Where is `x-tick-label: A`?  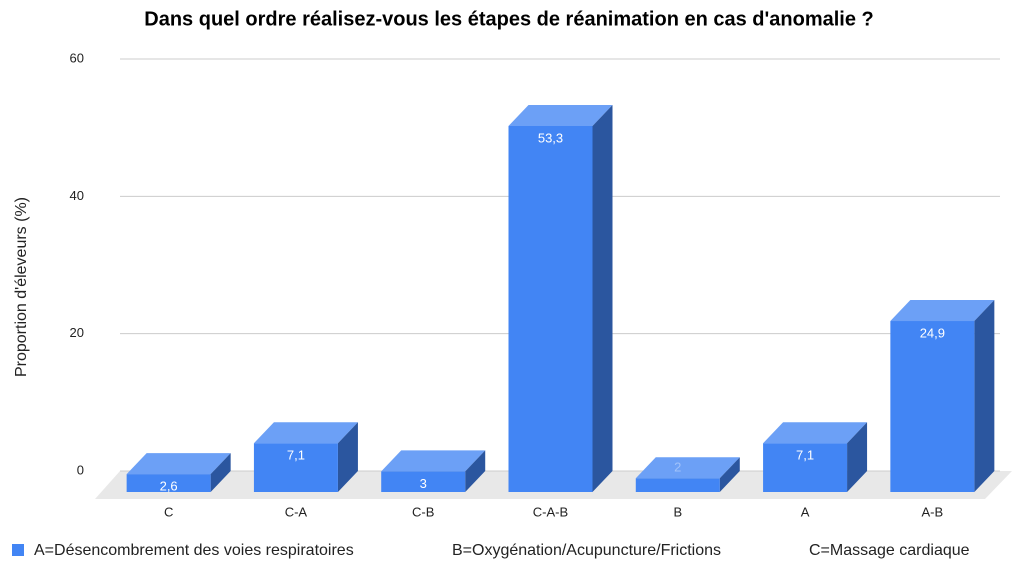
x-tick-label: A is located at coordinates (805, 511).